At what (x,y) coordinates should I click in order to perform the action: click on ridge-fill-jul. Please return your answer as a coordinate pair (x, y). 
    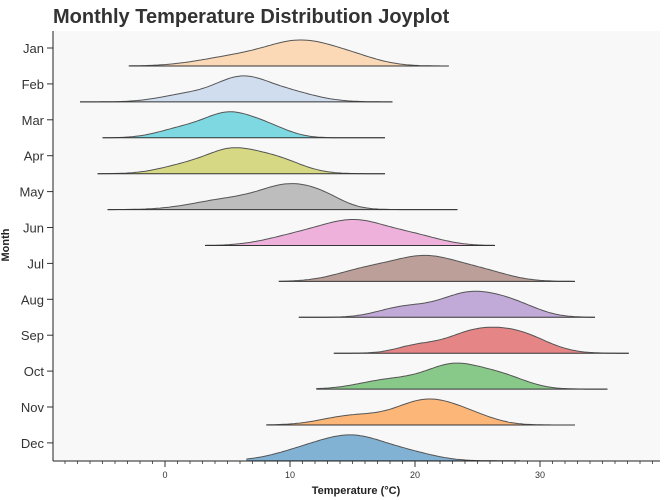
    Looking at the image, I should click on (426, 268).